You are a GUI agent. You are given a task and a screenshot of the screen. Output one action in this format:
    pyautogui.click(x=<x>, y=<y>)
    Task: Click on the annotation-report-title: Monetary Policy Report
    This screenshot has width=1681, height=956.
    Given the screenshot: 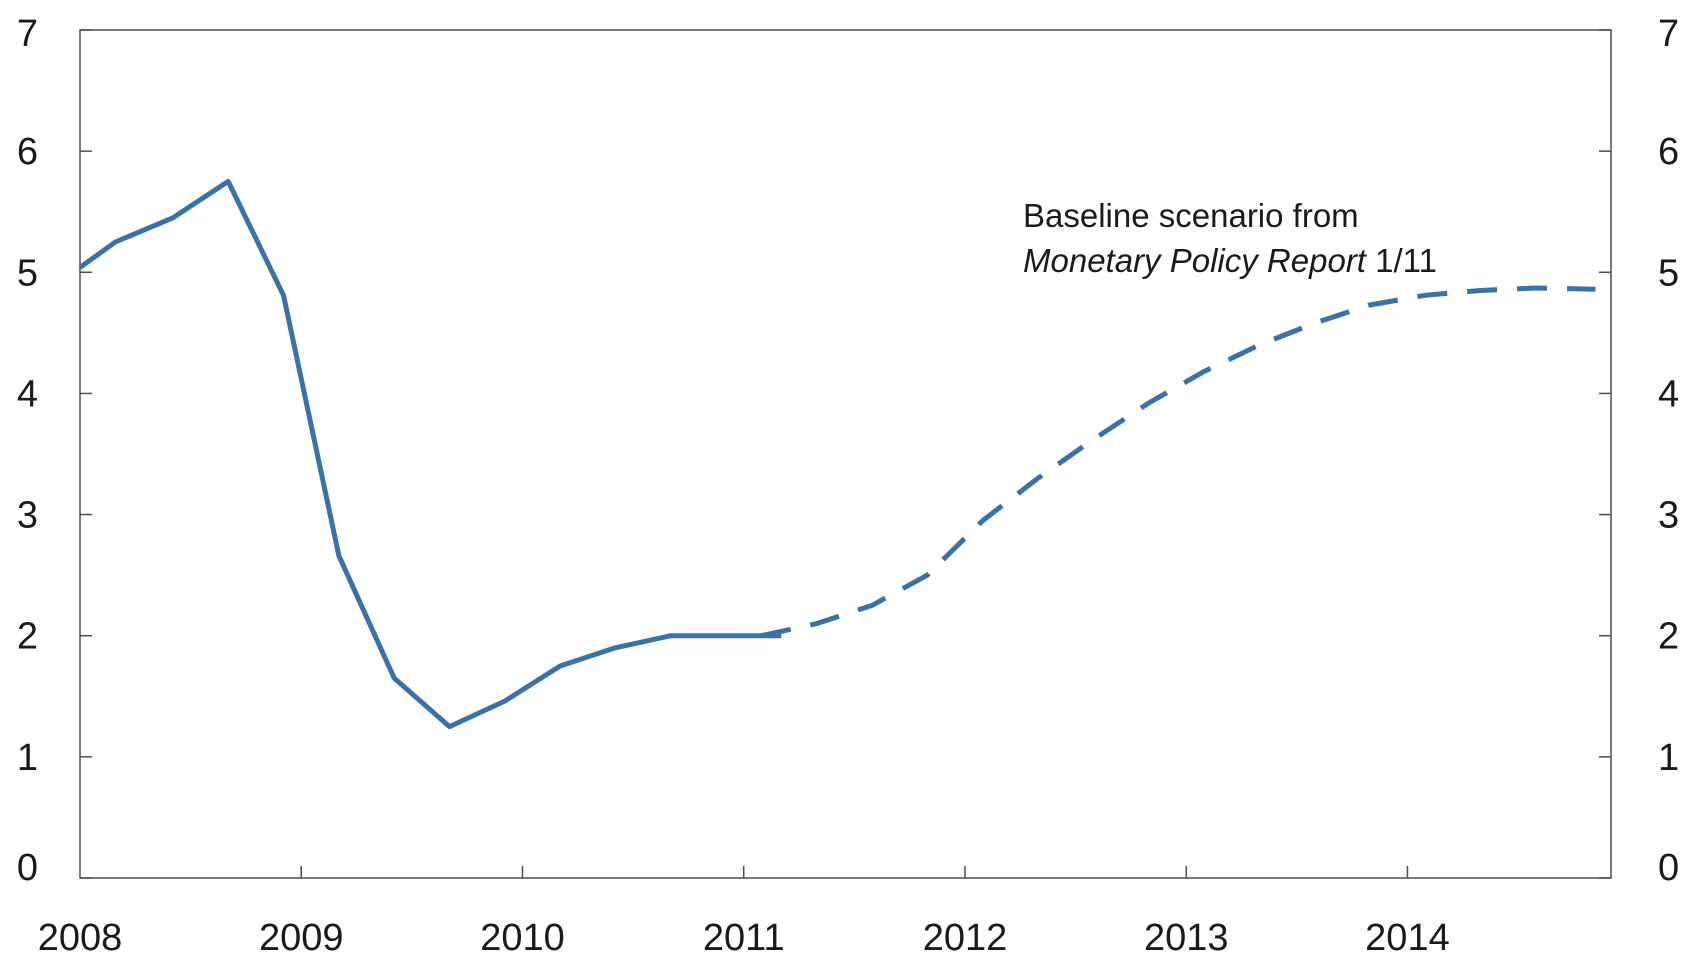 What is the action you would take?
    pyautogui.click(x=1195, y=260)
    